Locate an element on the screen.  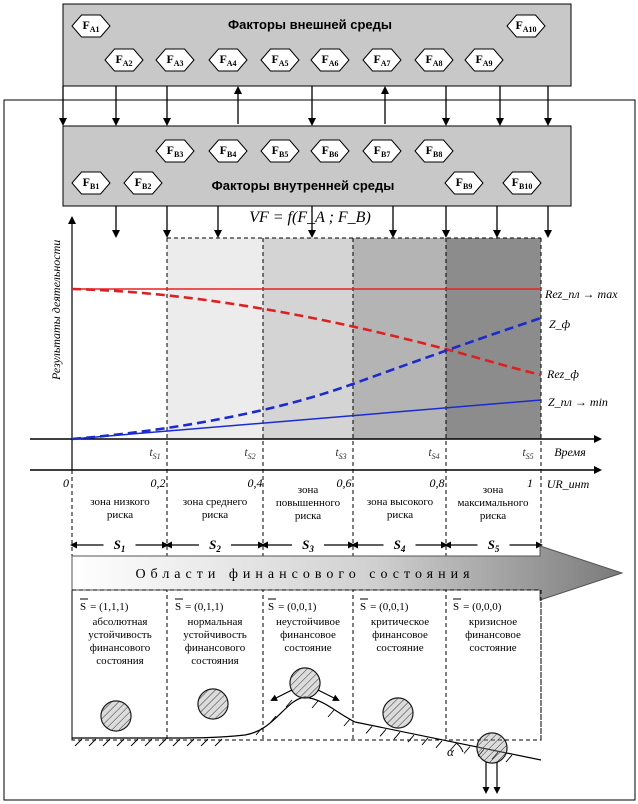
factor-fb1: FB1 is located at coordinates (91, 183).